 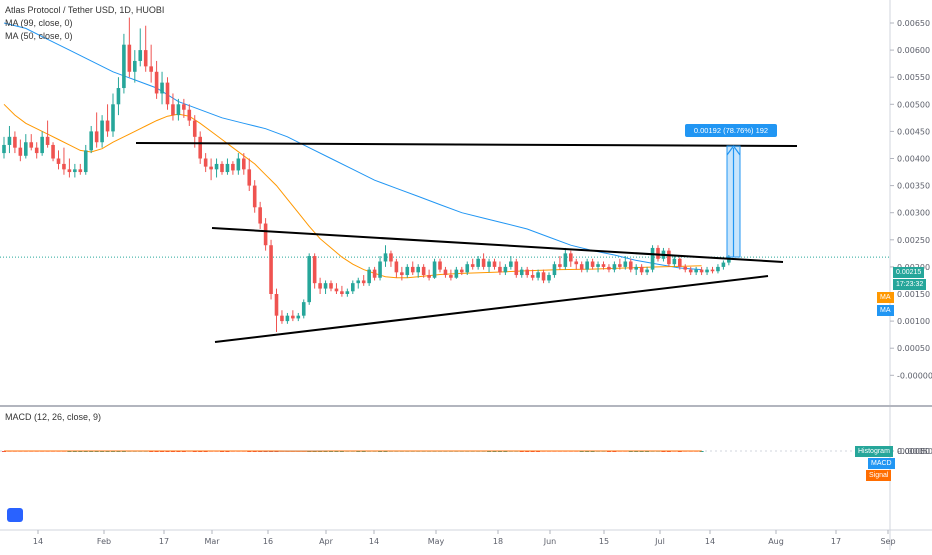 What do you see at coordinates (104, 541) in the screenshot?
I see `time-tick-label: Feb` at bounding box center [104, 541].